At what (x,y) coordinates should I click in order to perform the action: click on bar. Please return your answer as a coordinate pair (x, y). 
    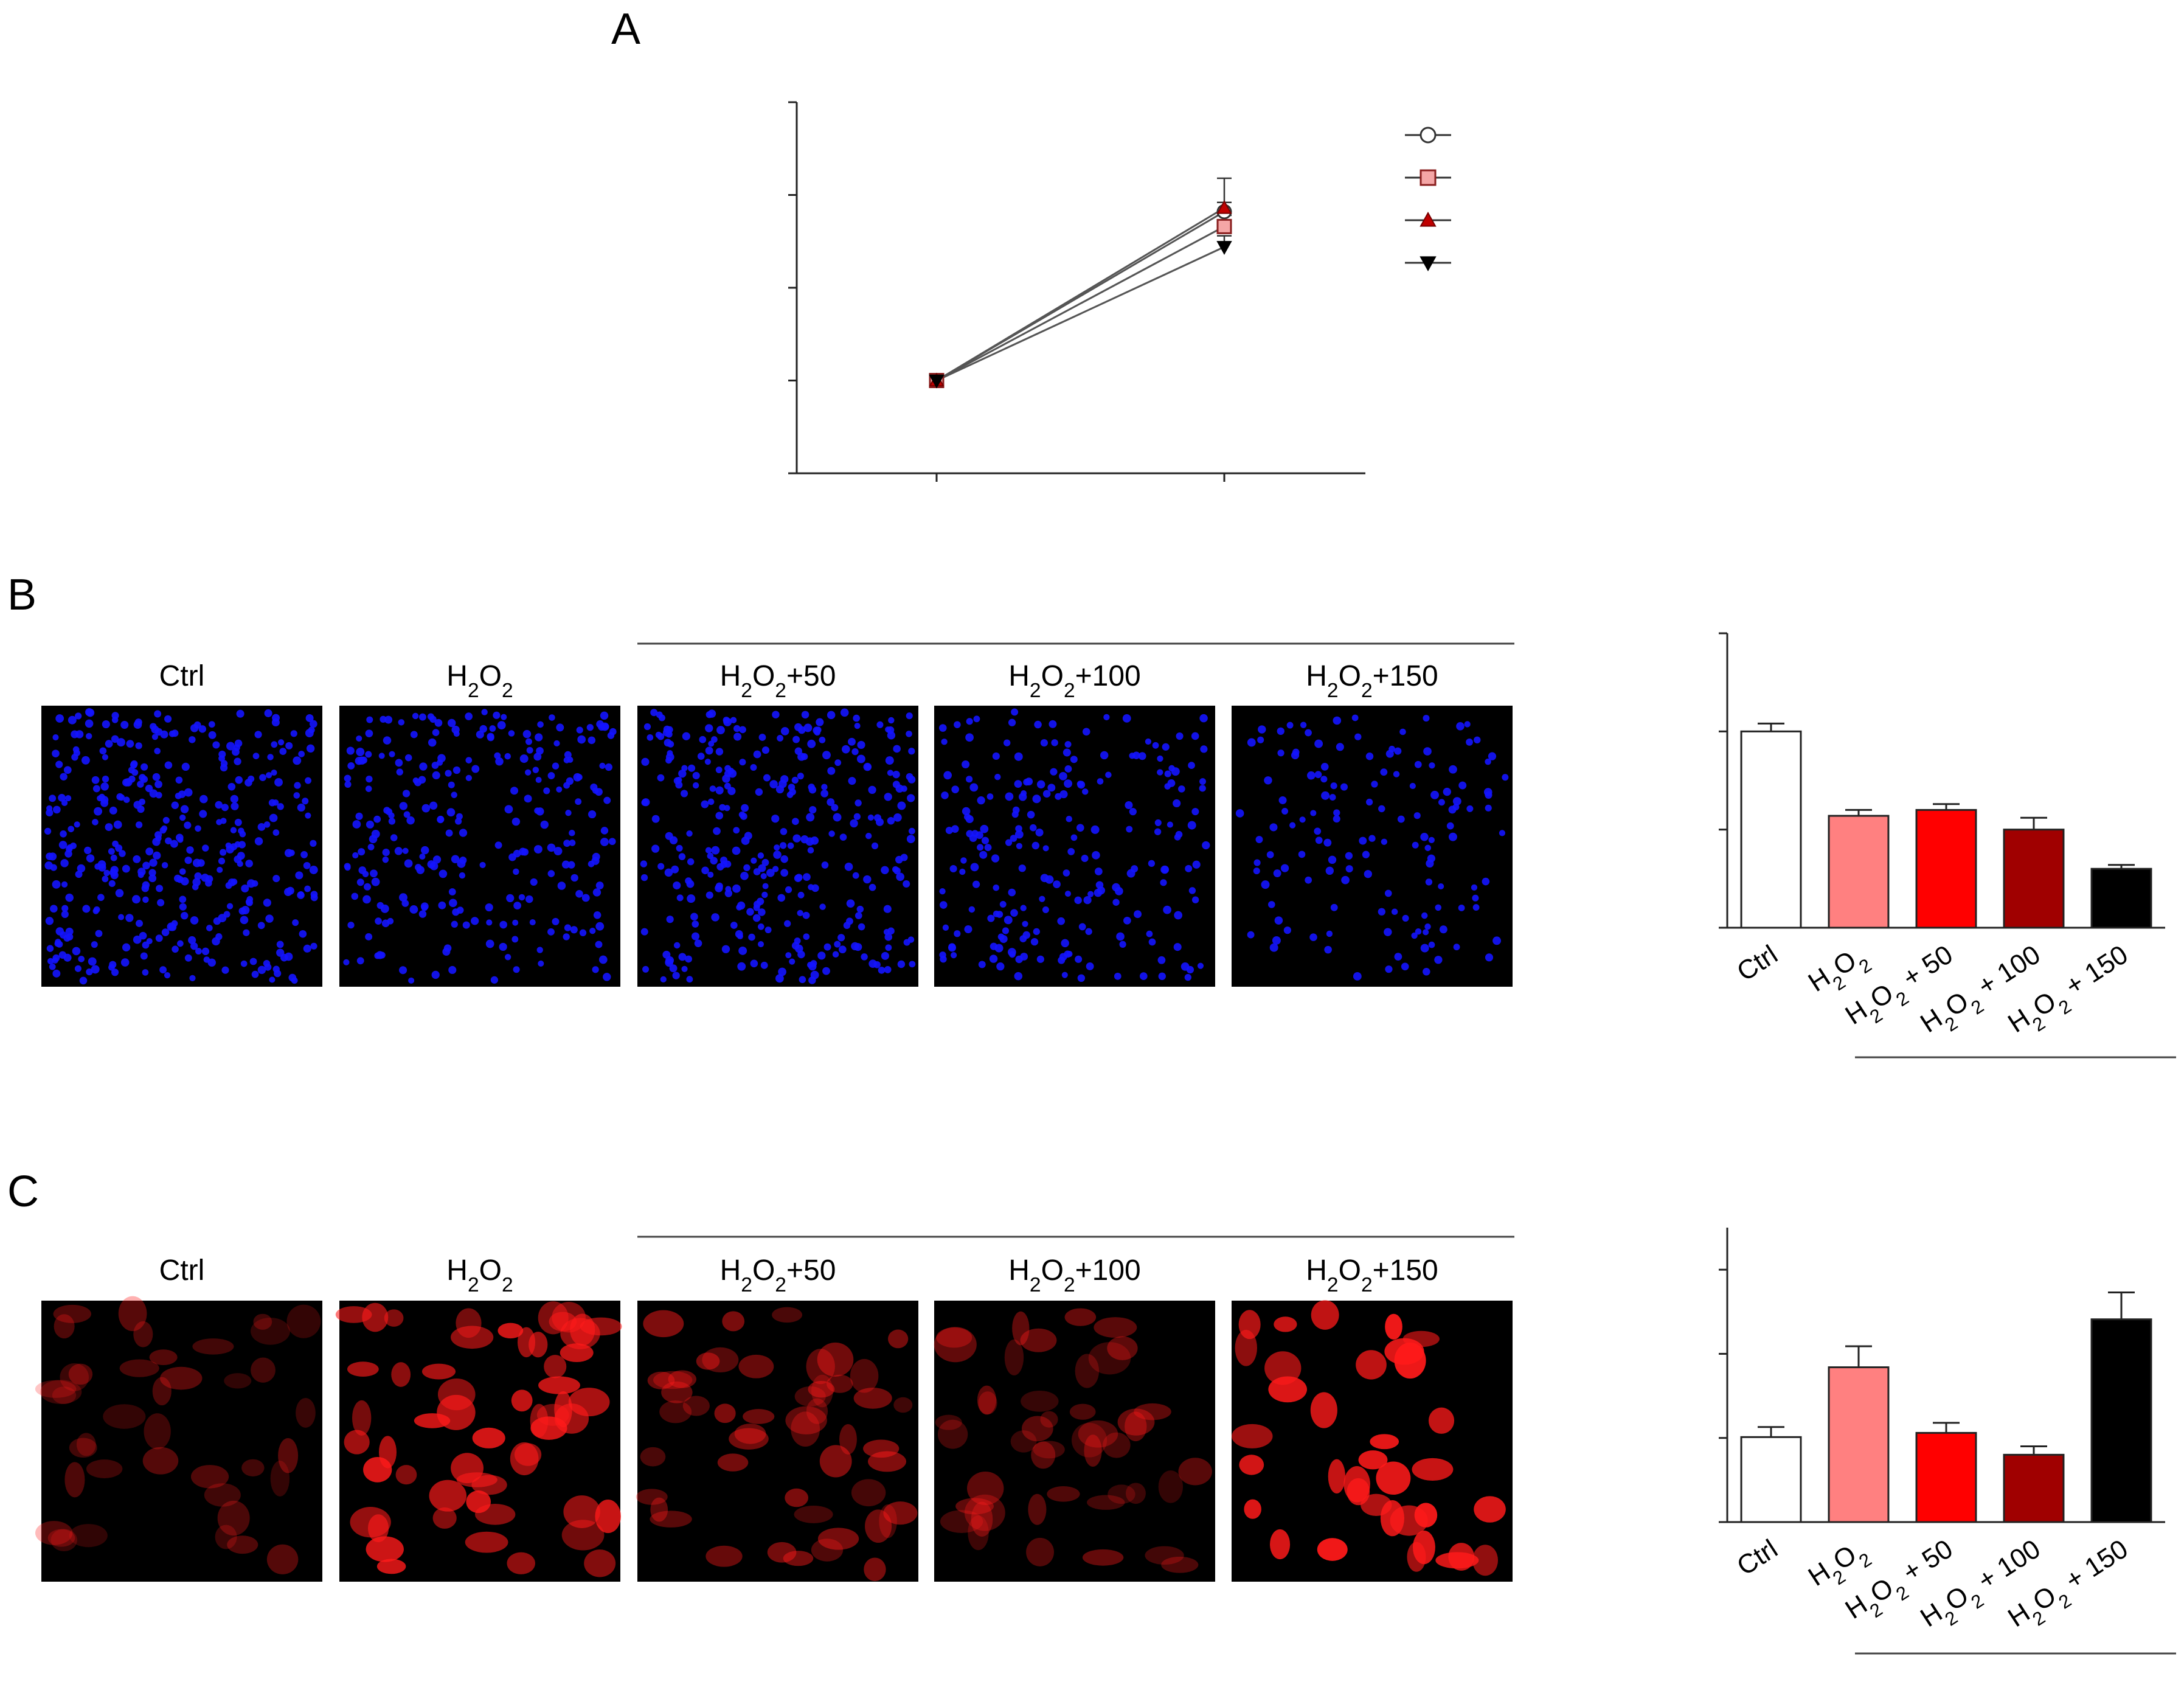
    Looking at the image, I should click on (1771, 1479).